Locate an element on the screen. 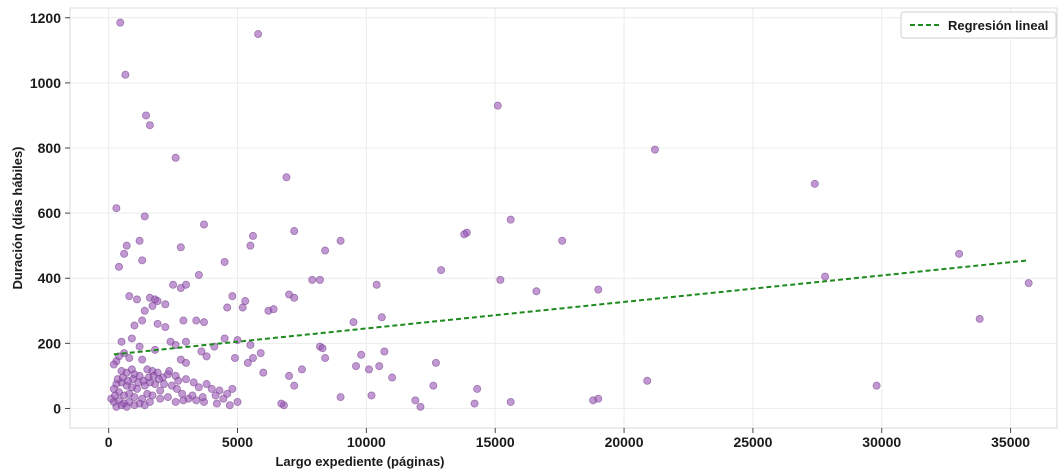 This screenshot has width=1063, height=471. y-axis-ticks: 0 200 400 600 800 1000 1200 is located at coordinates (50, 213).